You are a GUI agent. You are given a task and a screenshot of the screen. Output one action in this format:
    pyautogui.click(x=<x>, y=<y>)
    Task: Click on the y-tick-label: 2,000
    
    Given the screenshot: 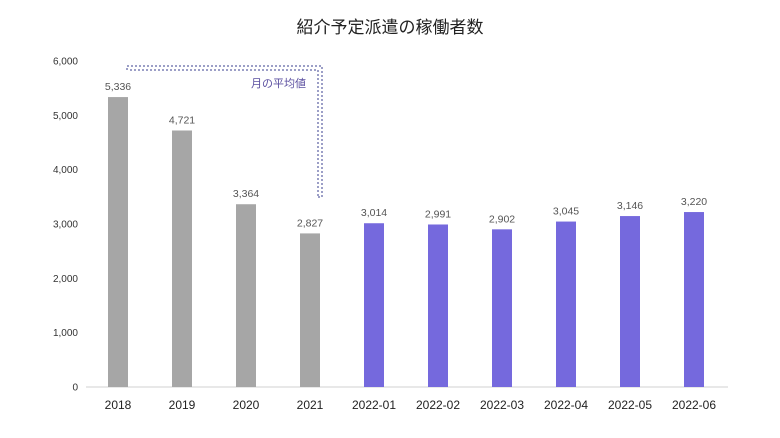 What is the action you would take?
    pyautogui.click(x=65, y=279)
    